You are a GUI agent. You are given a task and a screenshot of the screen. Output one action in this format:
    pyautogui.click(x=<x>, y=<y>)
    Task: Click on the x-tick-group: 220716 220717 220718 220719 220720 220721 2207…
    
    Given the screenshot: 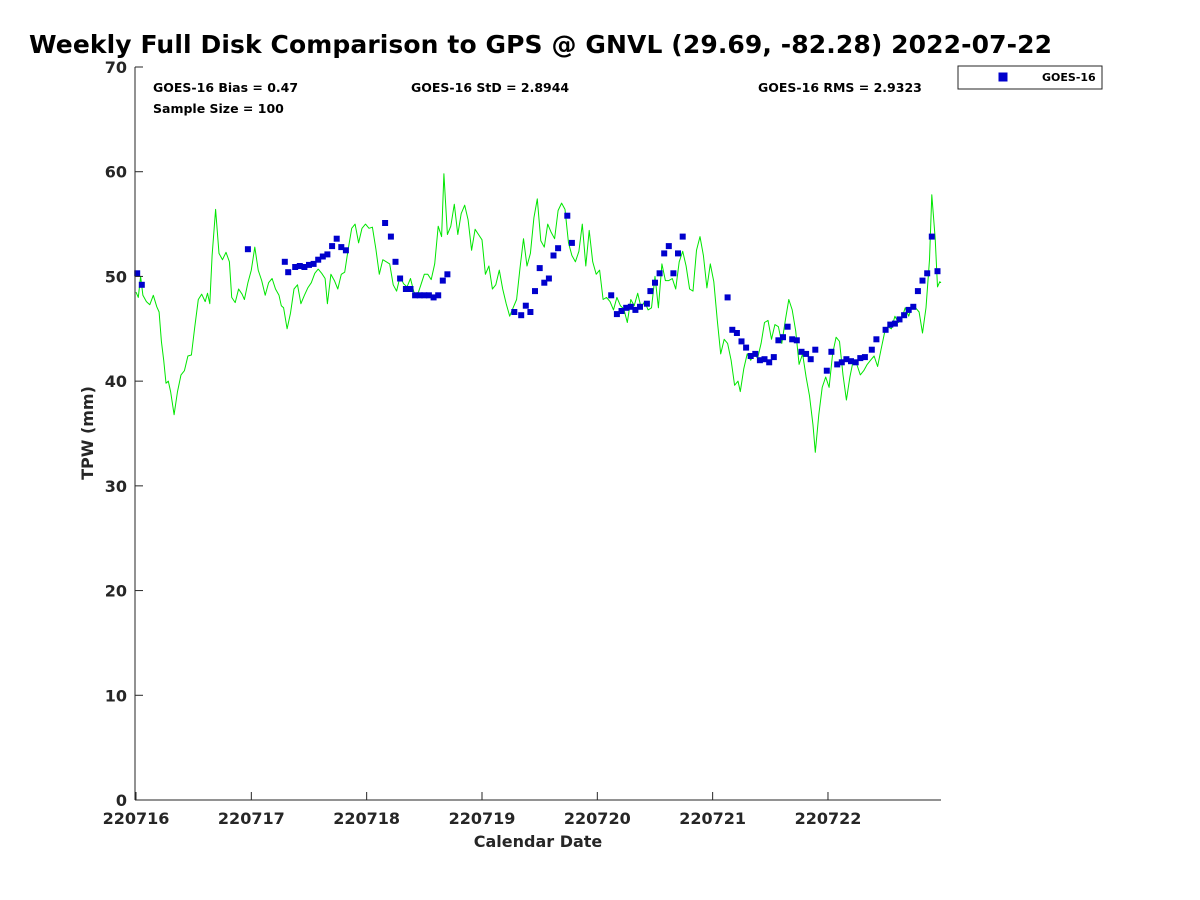 What is the action you would take?
    pyautogui.click(x=482, y=810)
    